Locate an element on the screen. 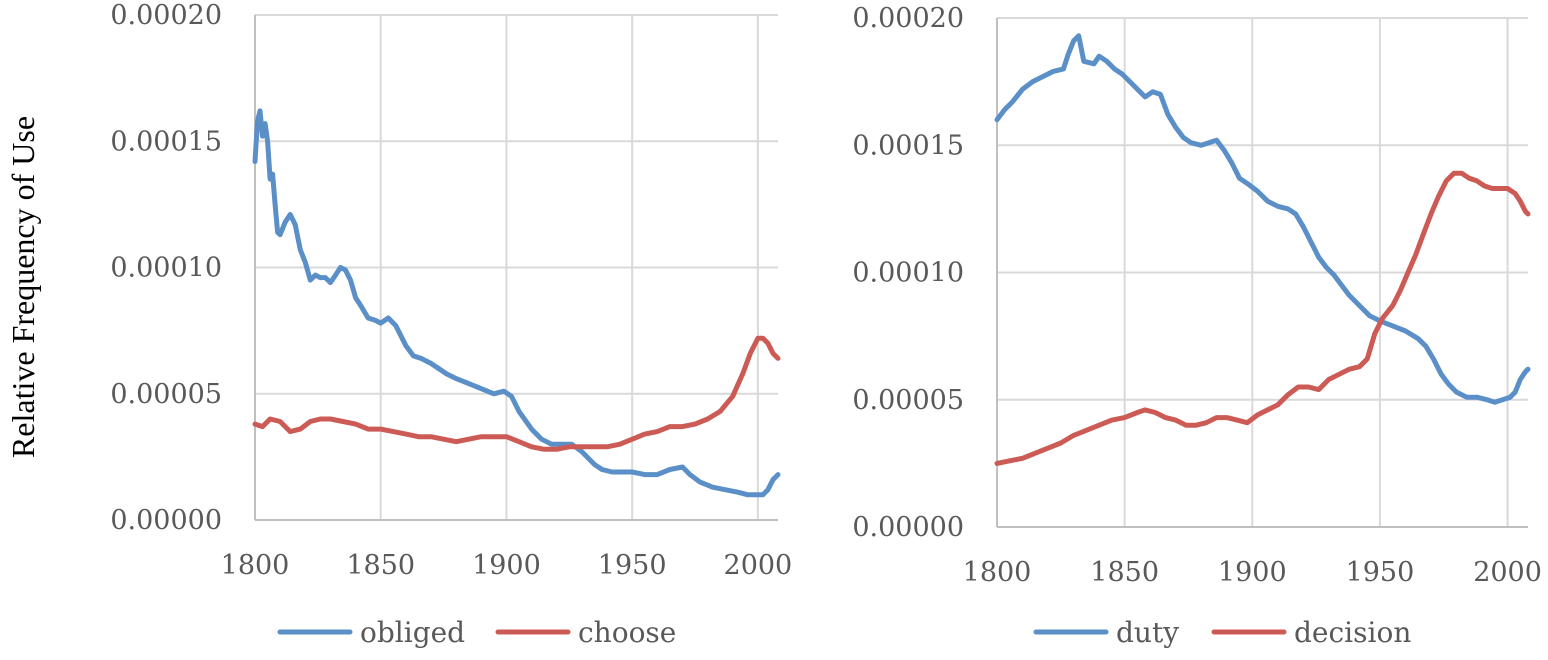 The image size is (1548, 660). legend-label-choose: choose is located at coordinates (627, 632).